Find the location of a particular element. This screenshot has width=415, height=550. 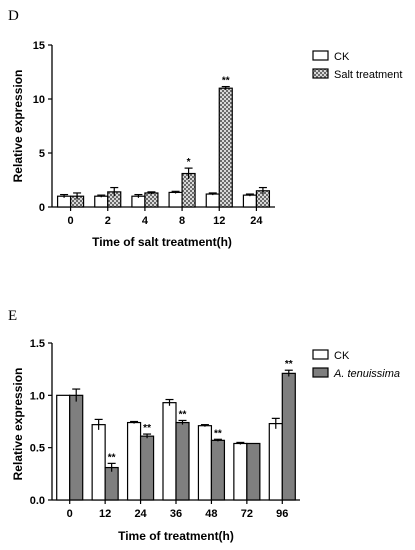

panel-d-y-axis: 0 5 10 15 is located at coordinates (43, 127).